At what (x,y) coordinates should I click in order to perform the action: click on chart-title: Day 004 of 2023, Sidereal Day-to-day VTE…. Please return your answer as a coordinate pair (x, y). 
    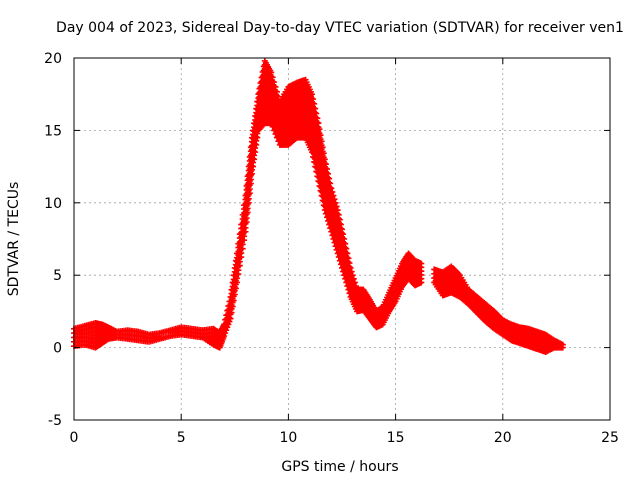
    Looking at the image, I should click on (340, 28).